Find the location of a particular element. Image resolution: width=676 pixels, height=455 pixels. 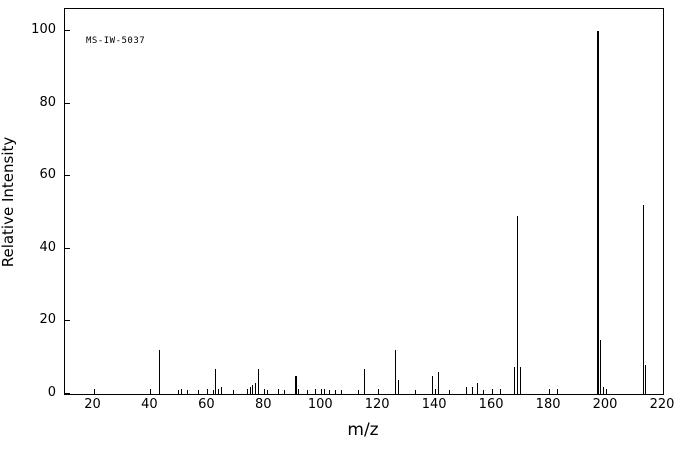

y-axis-tick-label: 20 is located at coordinates (47, 320).